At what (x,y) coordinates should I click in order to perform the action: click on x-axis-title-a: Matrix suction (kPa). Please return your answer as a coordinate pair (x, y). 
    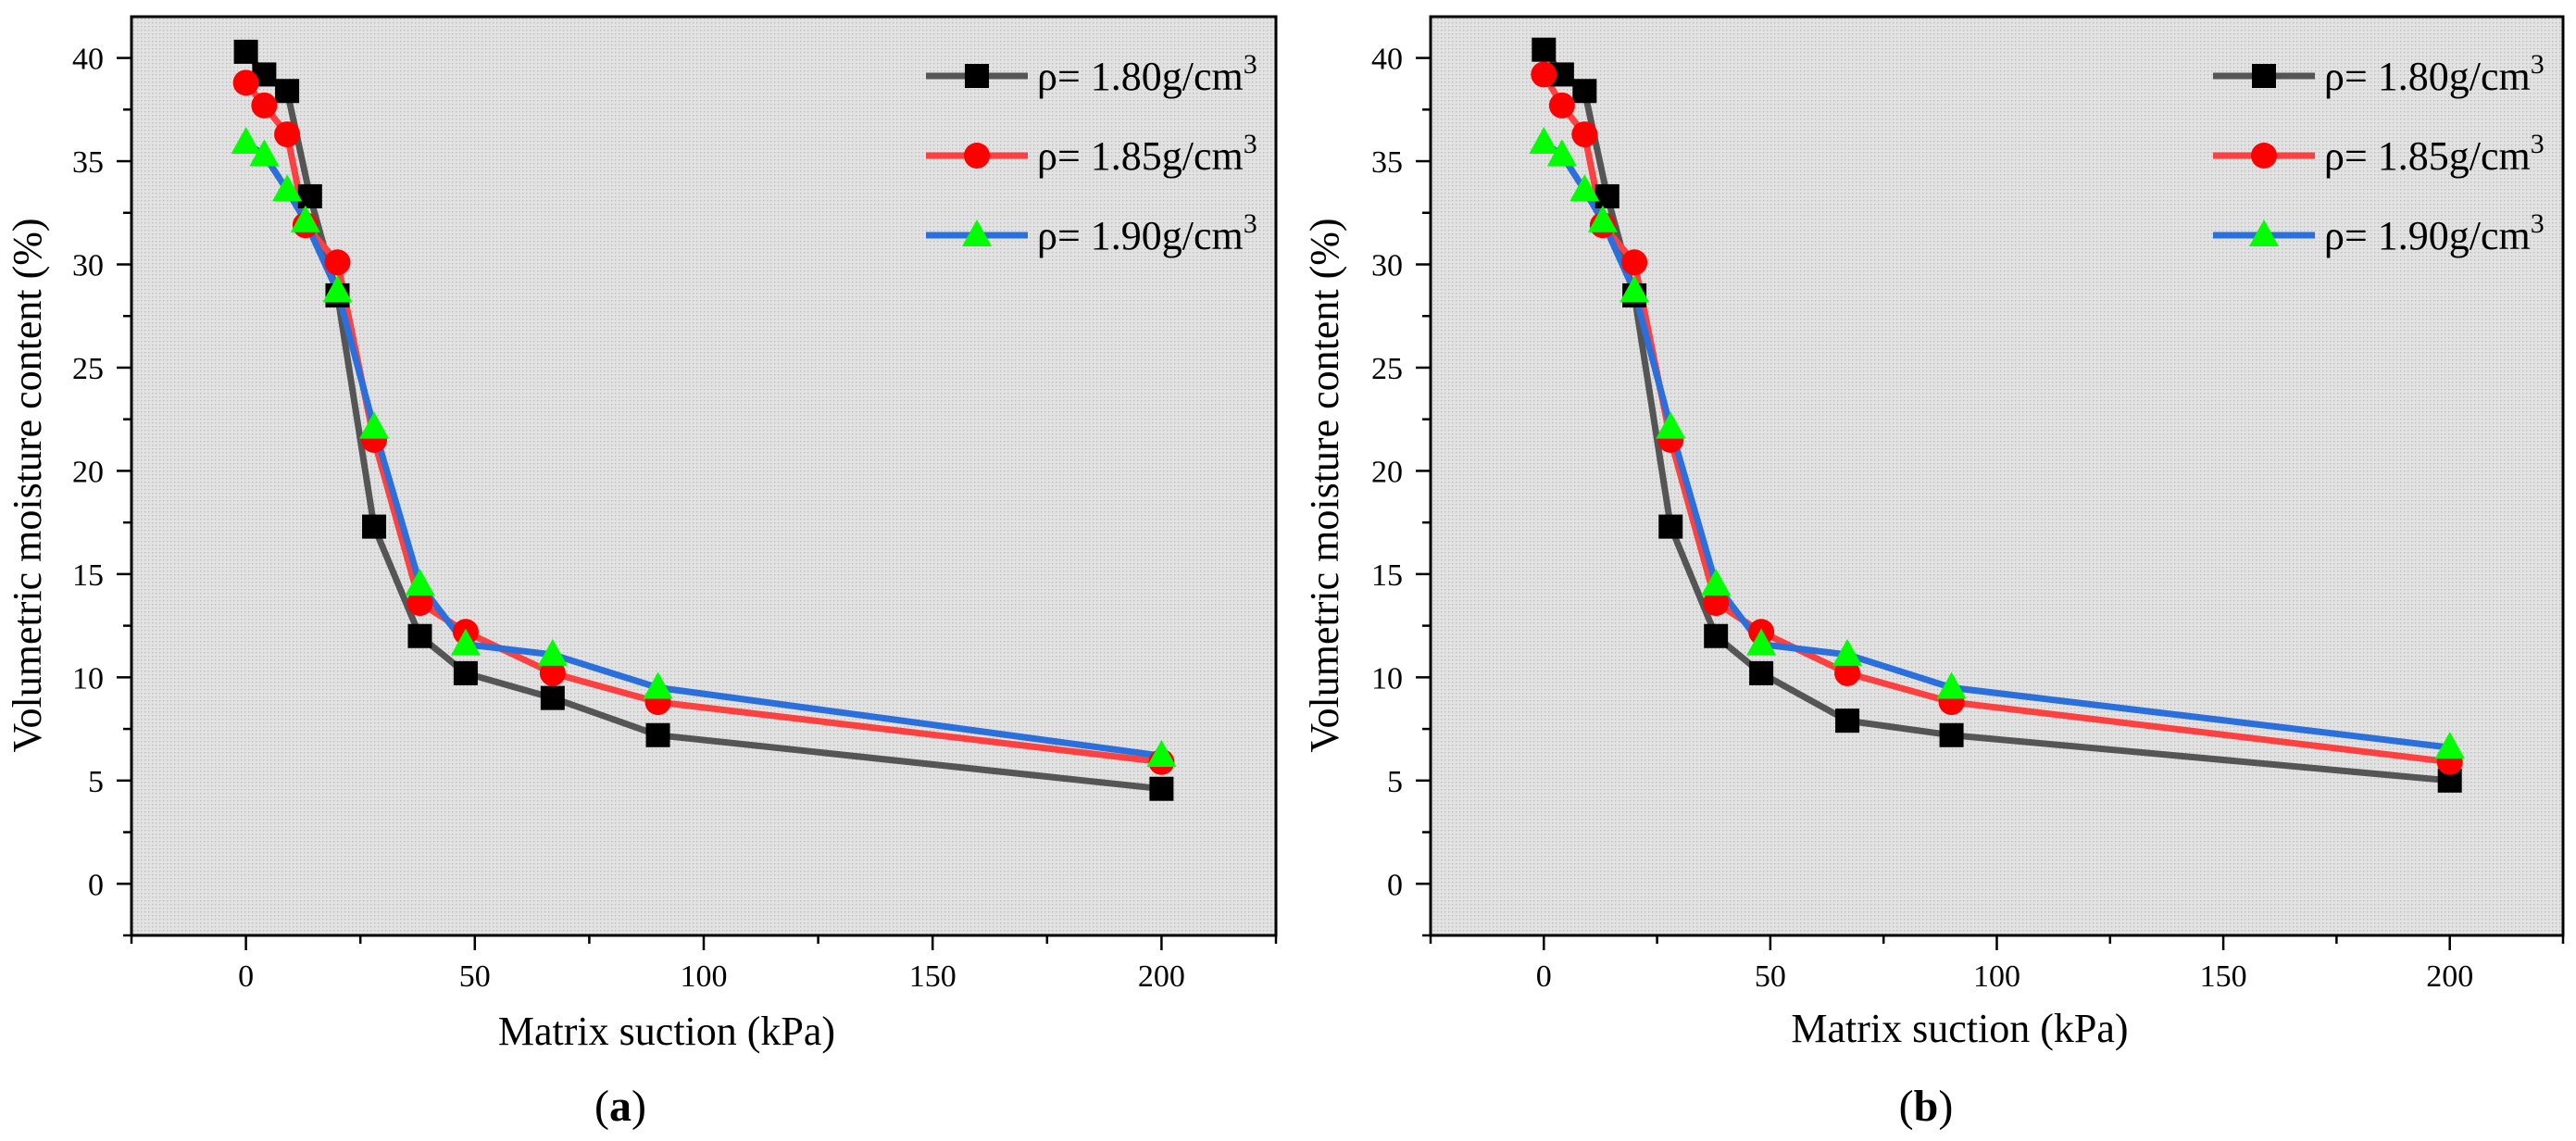
    Looking at the image, I should click on (667, 1031).